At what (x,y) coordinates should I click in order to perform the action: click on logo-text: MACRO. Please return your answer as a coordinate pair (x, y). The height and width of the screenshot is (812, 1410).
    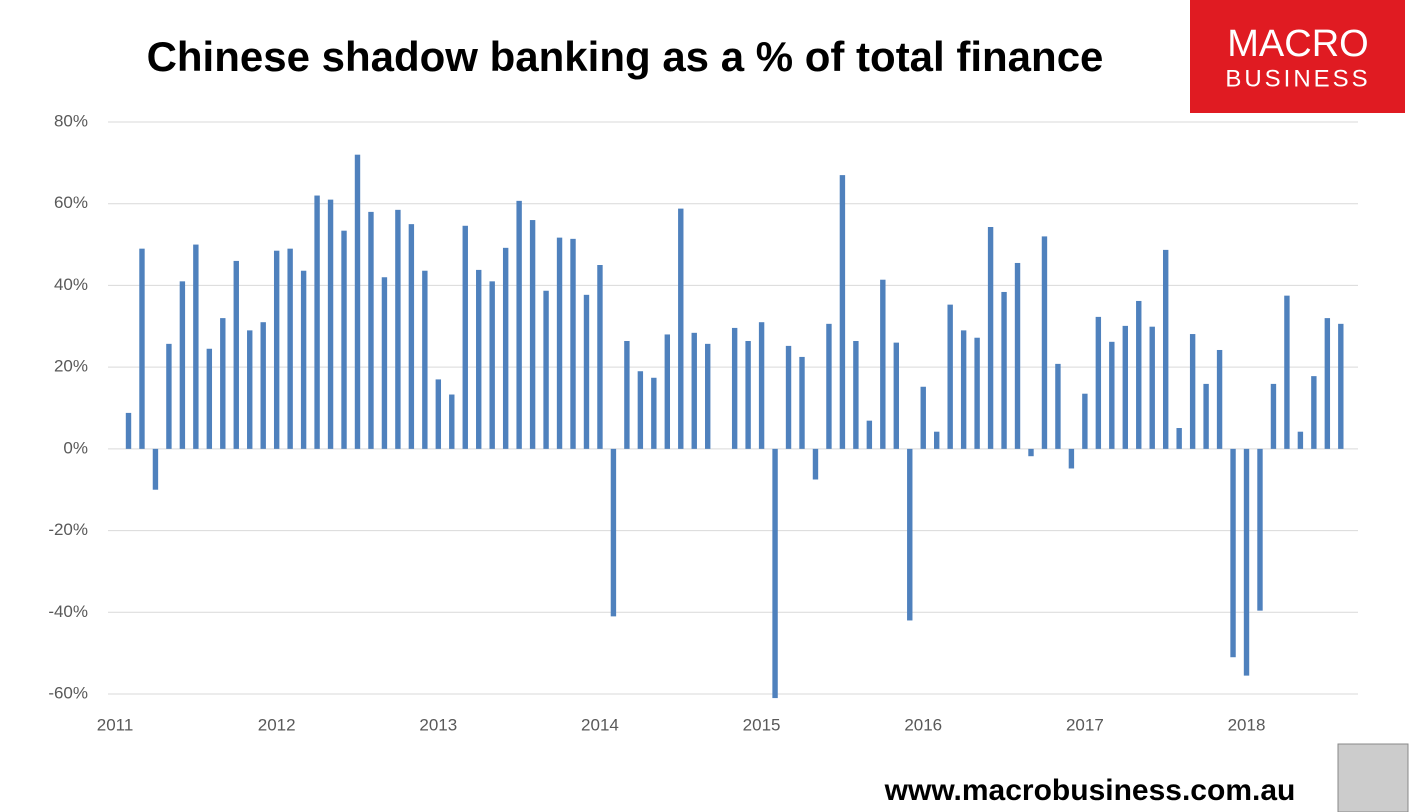
    Looking at the image, I should click on (1297, 44).